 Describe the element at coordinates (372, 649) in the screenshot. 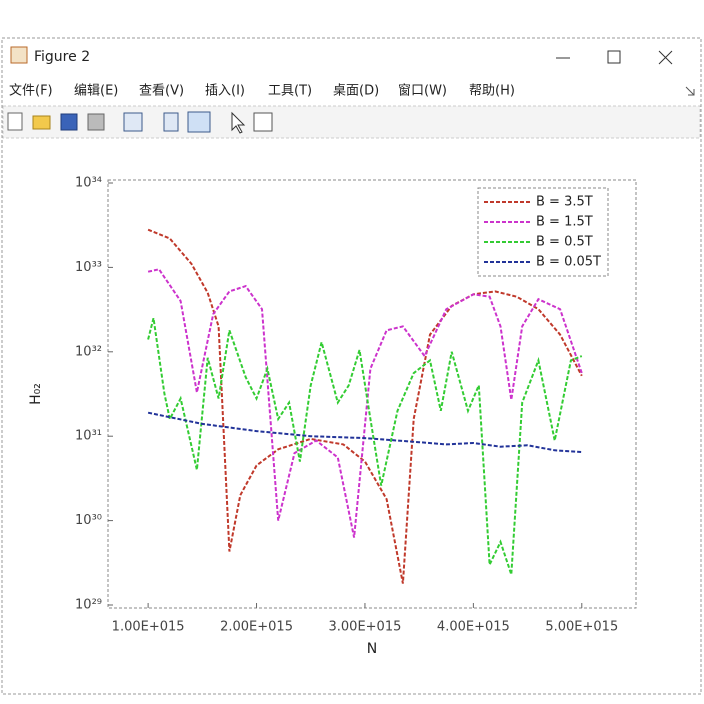

I see `x-axis-label: N` at that location.